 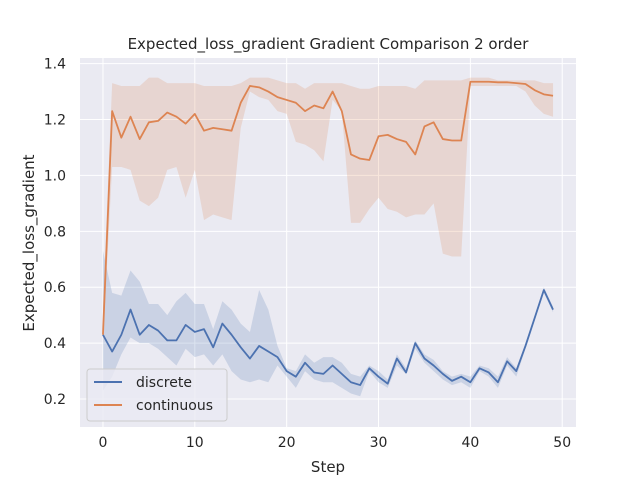 I want to click on y-tick-label: 1.0, so click(x=55, y=176).